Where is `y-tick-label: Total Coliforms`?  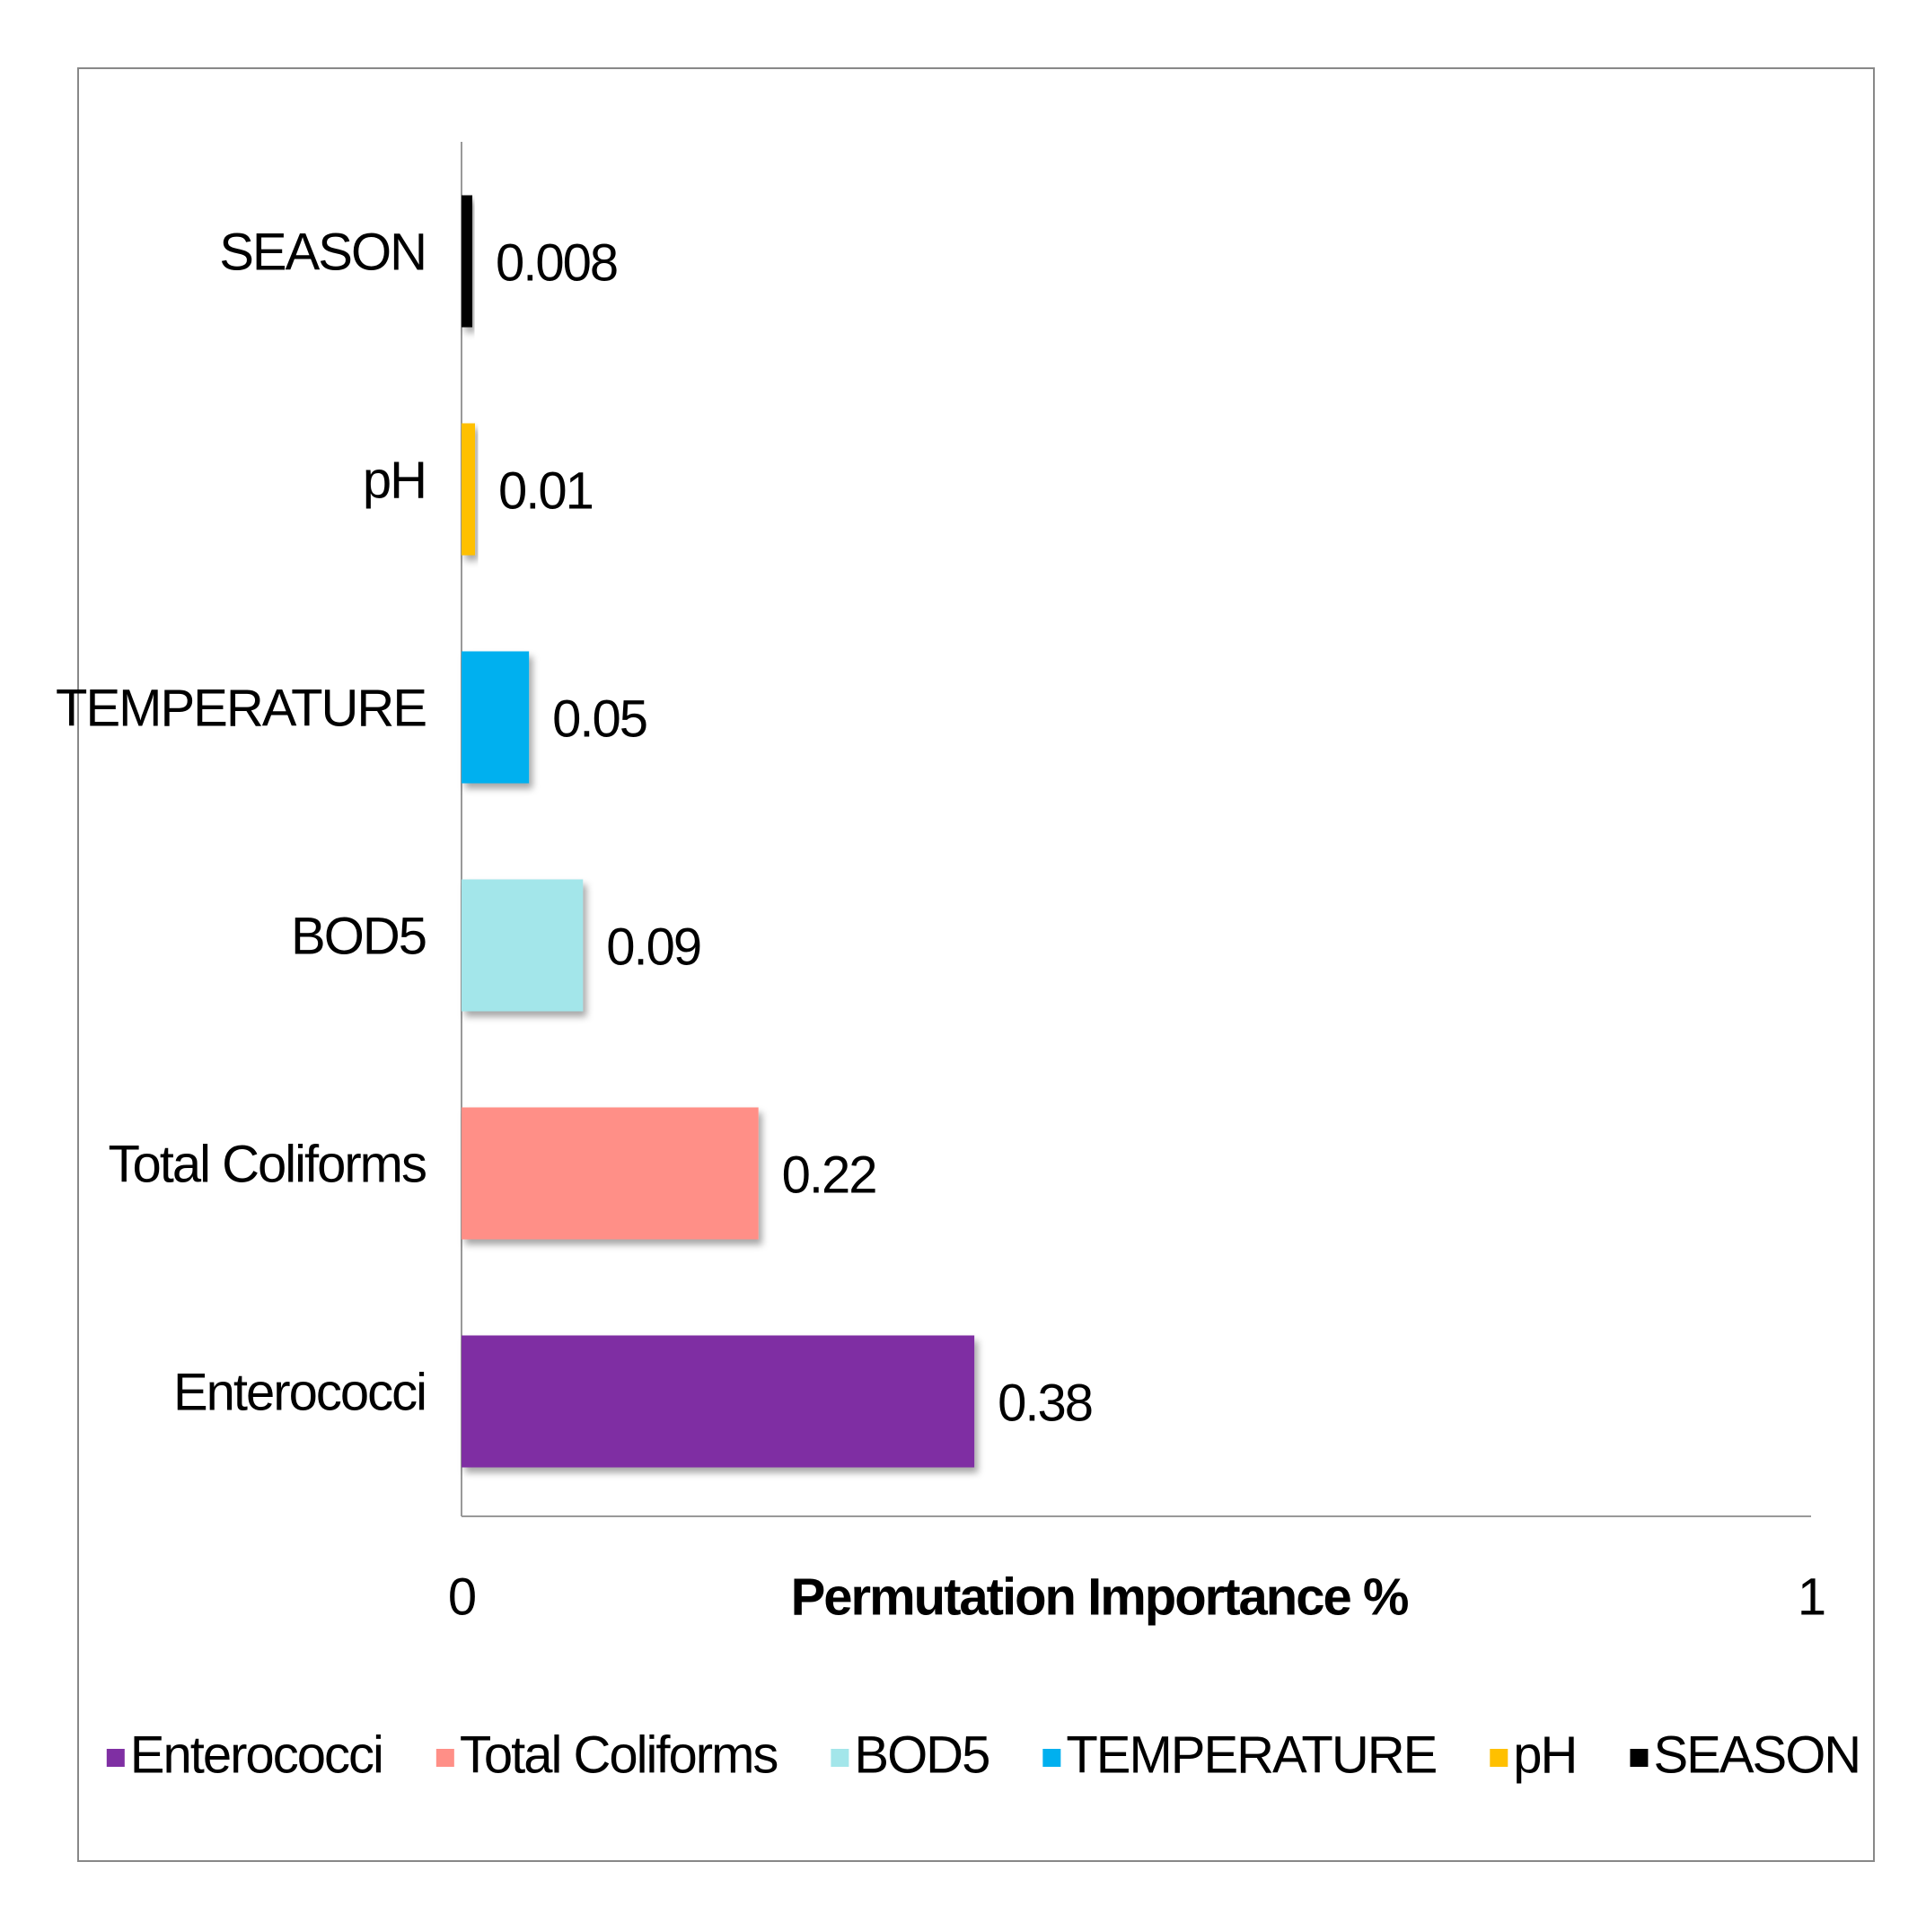
y-tick-label: Total Coliforms is located at coordinates (267, 1164).